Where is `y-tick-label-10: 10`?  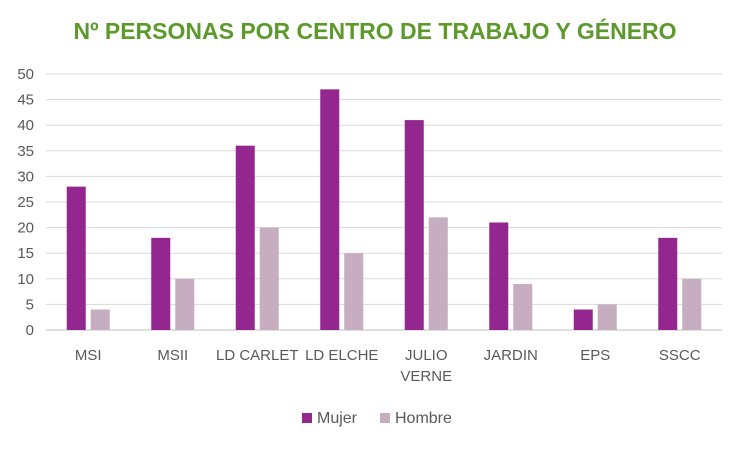 y-tick-label-10: 10 is located at coordinates (25, 279).